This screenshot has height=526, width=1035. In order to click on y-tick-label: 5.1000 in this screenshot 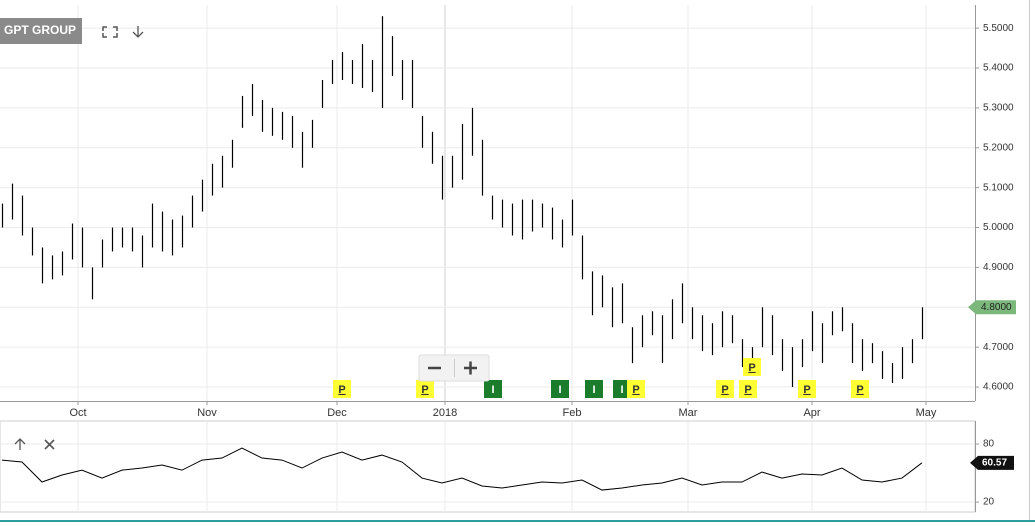, I will do `click(998, 187)`.